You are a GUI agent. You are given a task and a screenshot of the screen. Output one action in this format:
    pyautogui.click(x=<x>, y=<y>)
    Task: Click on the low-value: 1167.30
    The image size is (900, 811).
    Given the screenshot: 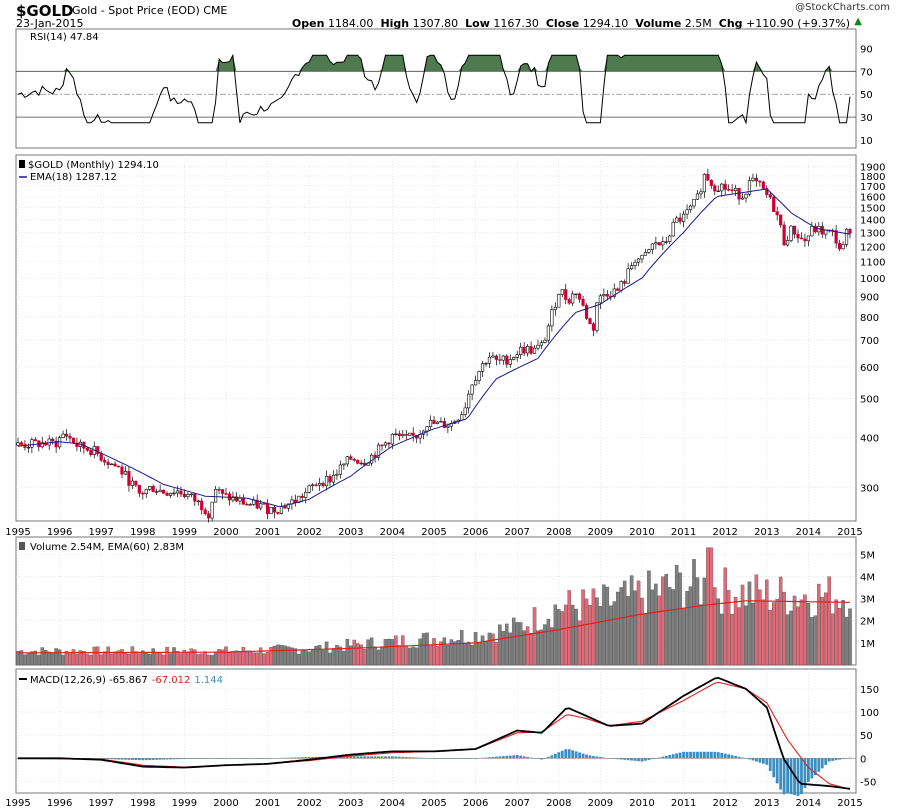 What is the action you would take?
    pyautogui.click(x=516, y=23)
    